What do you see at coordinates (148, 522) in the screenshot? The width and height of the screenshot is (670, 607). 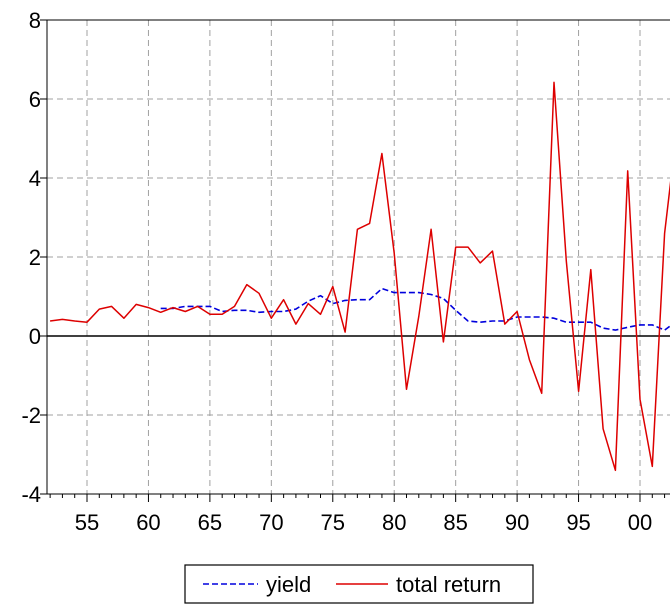 I see `x-tick-label: 60` at bounding box center [148, 522].